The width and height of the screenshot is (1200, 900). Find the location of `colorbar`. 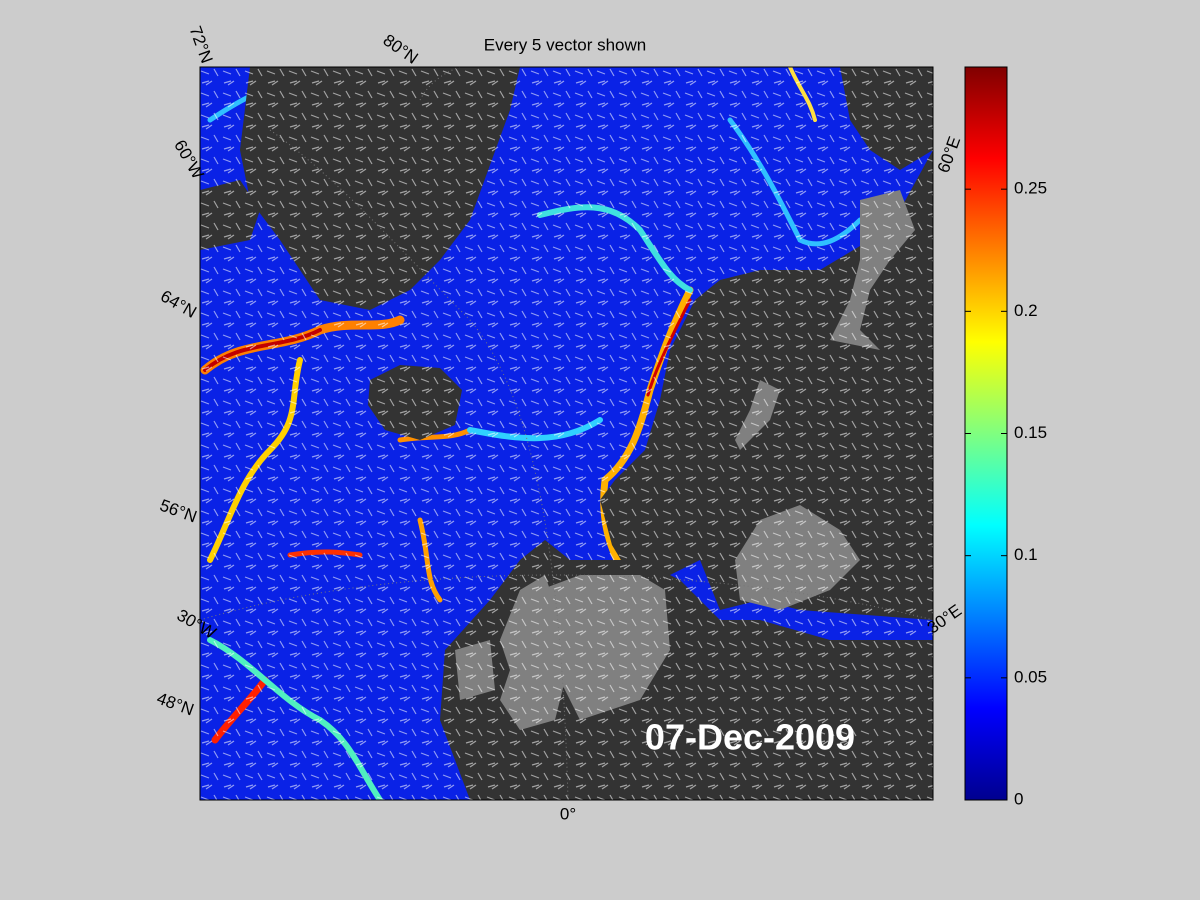

colorbar is located at coordinates (986, 433).